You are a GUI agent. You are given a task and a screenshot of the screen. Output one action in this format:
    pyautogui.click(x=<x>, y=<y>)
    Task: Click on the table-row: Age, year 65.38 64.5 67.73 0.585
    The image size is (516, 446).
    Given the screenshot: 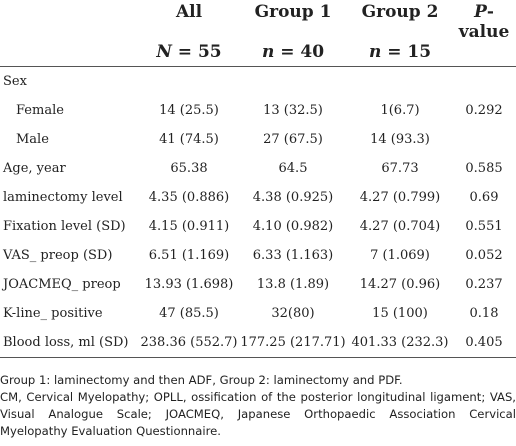 What is the action you would take?
    pyautogui.click(x=258, y=168)
    